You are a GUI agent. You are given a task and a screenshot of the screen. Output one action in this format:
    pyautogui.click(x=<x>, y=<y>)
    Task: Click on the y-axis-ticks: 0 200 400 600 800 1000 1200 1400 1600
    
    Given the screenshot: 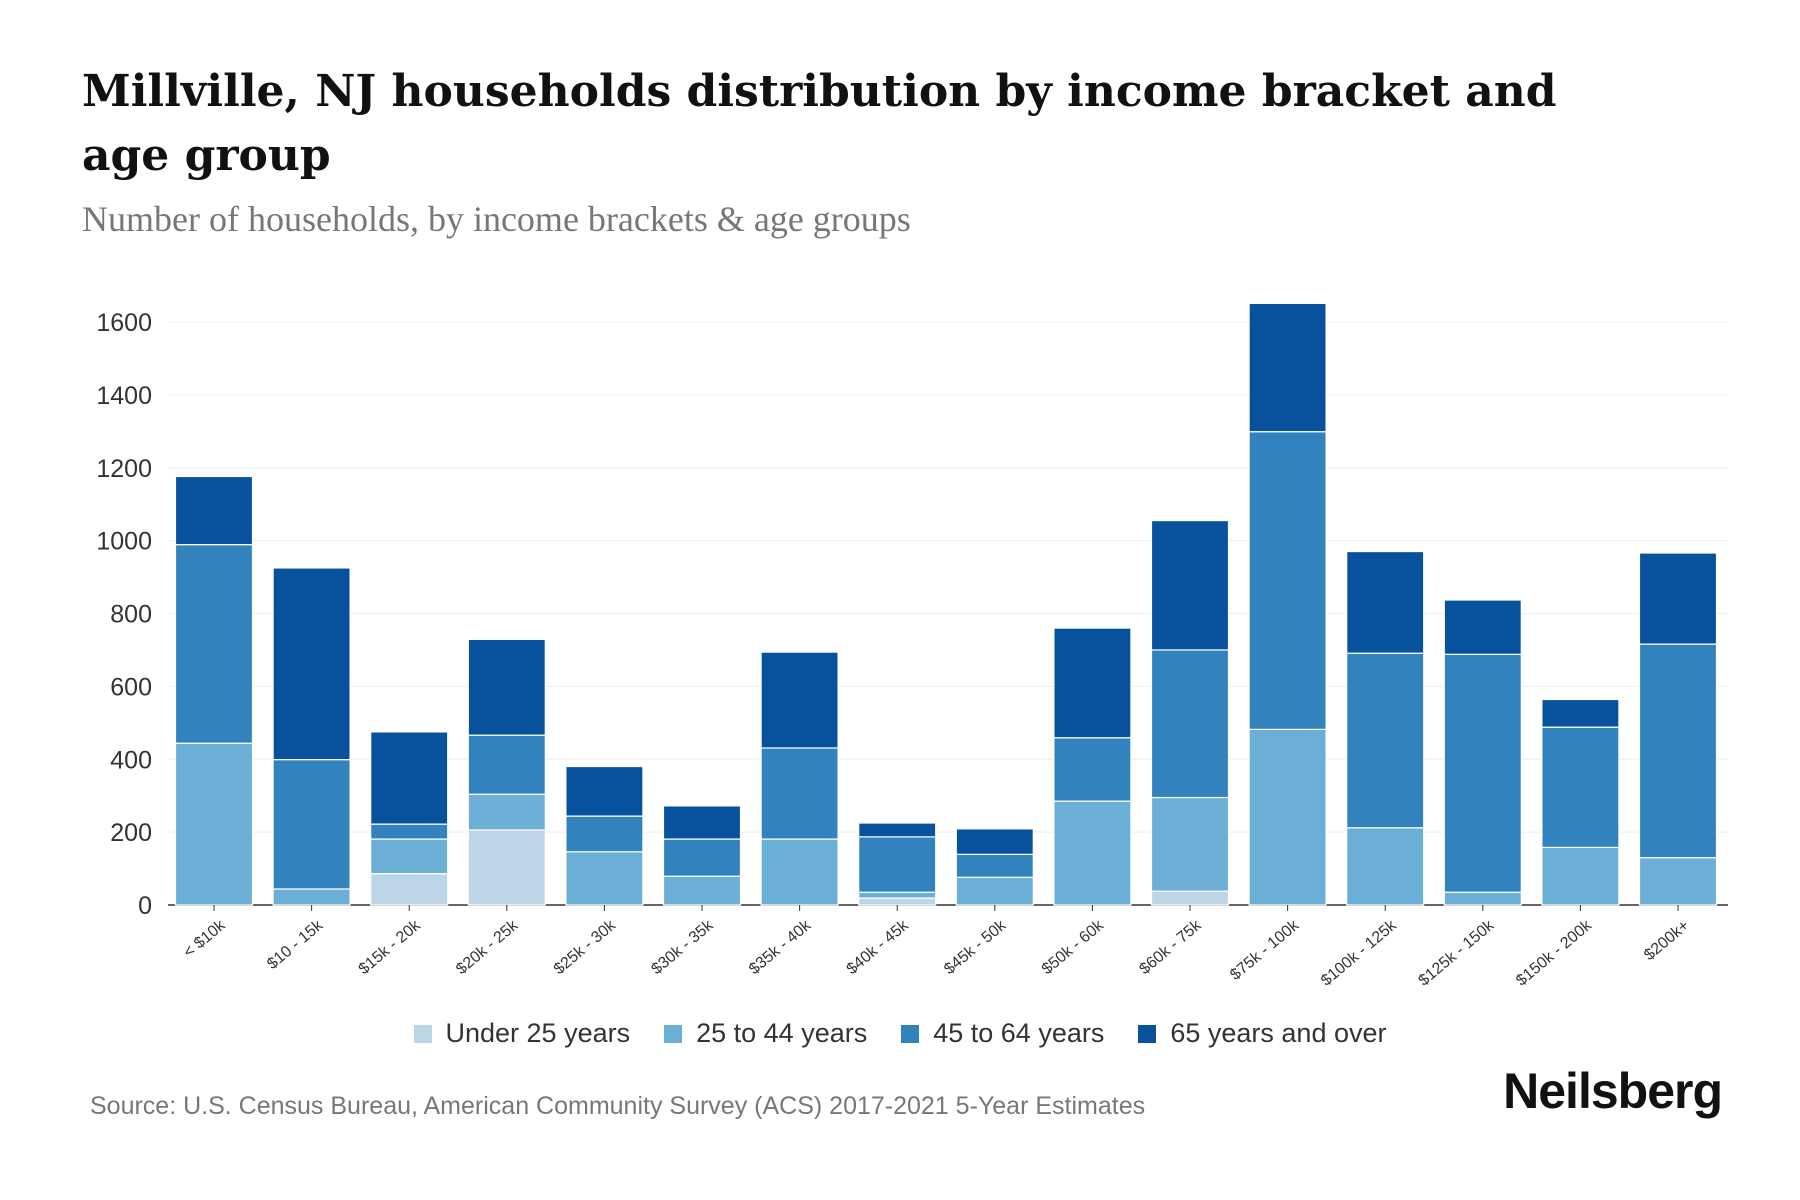 What is the action you would take?
    pyautogui.click(x=124, y=614)
    